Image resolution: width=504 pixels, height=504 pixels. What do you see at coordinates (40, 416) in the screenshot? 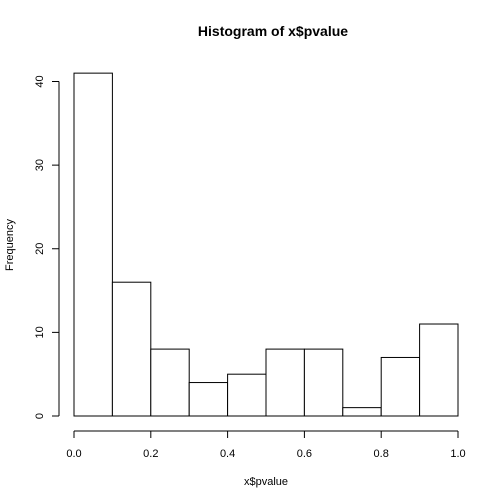
I see `y-tick-label: 0` at bounding box center [40, 416].